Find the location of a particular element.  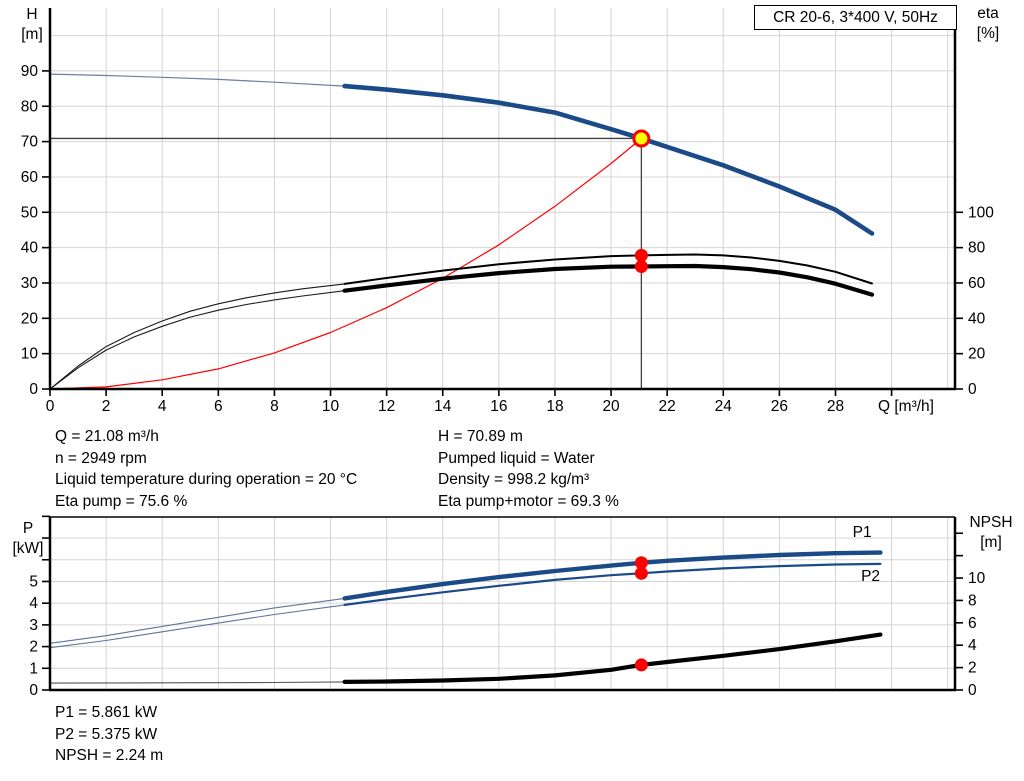

npsh-axis-label: NPSH [m] is located at coordinates (991, 533).